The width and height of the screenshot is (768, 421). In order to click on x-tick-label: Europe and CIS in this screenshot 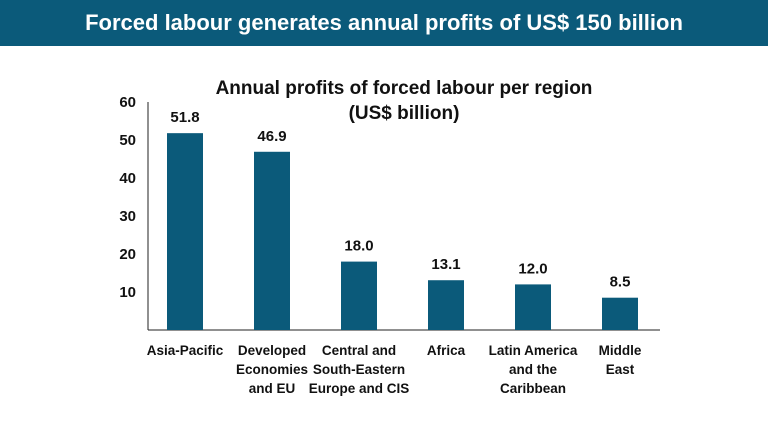, I will do `click(359, 388)`.